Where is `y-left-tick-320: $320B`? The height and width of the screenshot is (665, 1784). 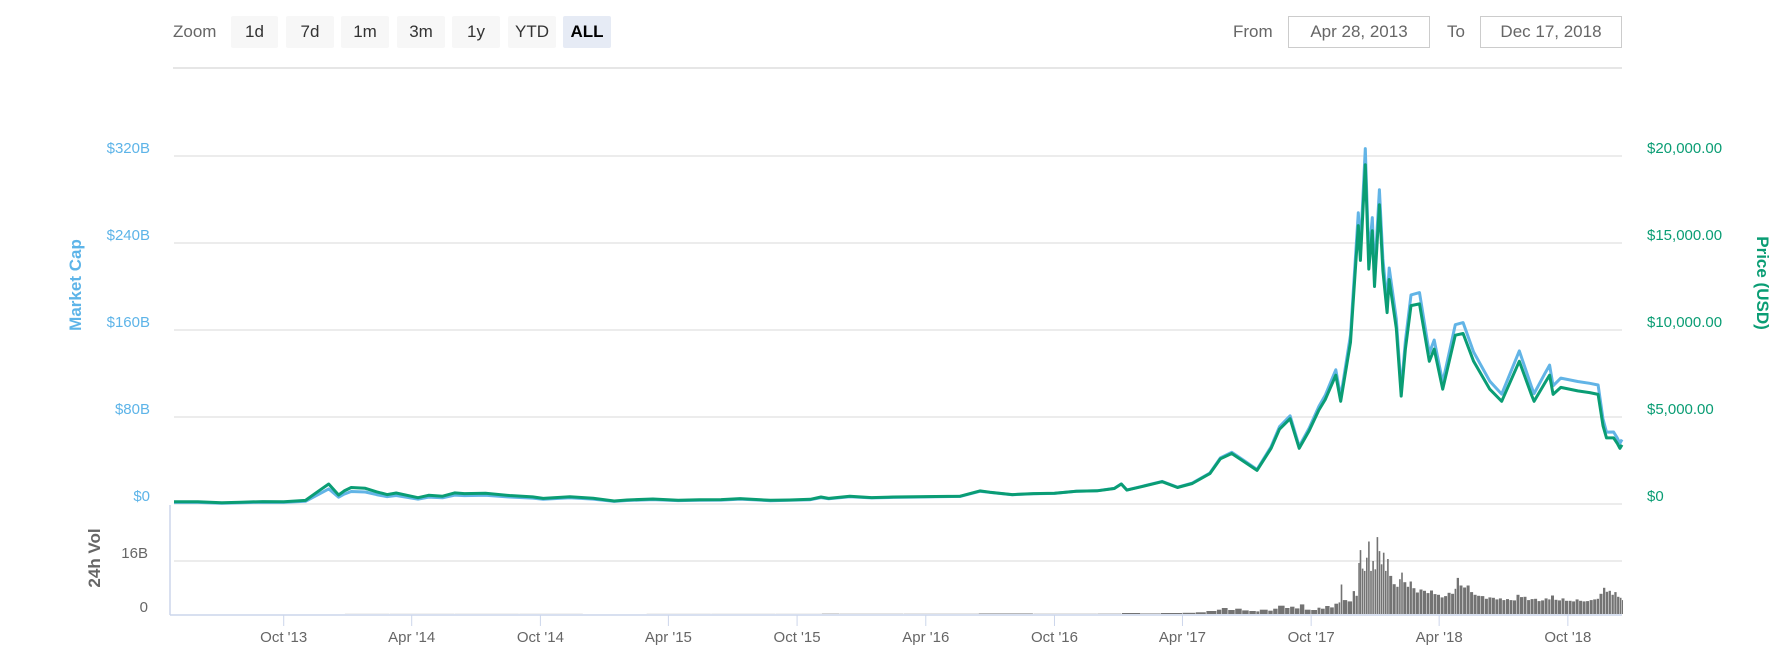 y-left-tick-320: $320B is located at coordinates (128, 148).